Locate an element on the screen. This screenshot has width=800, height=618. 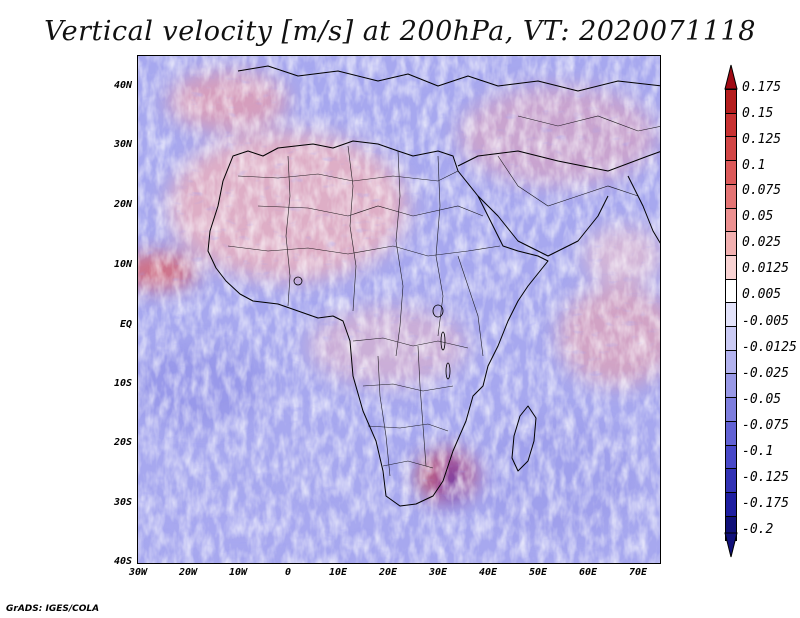
colorbar-arrow-top is located at coordinates (731, 77).